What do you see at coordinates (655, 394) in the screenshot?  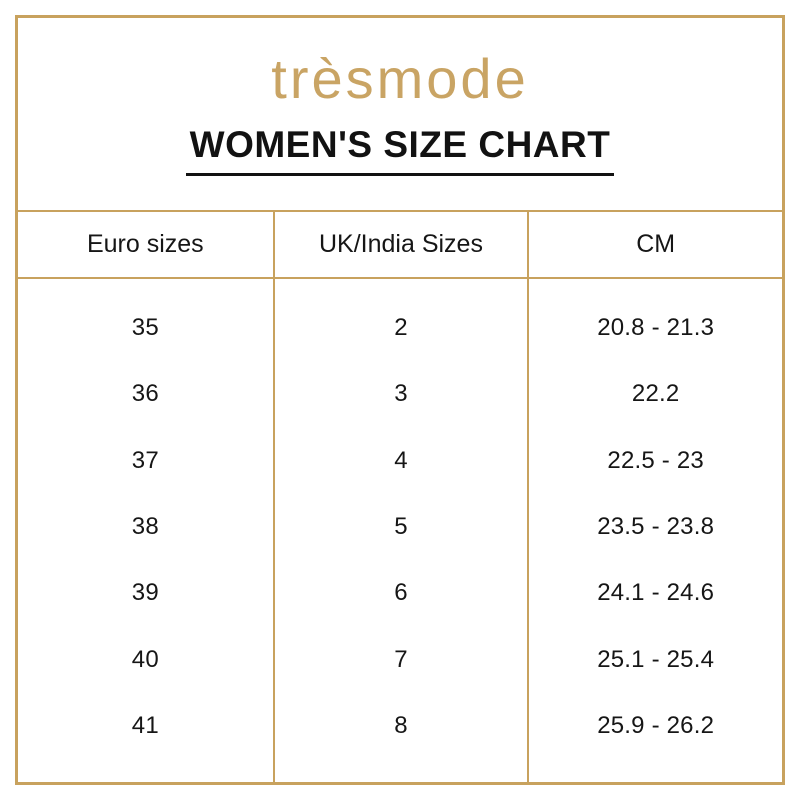 I see `table-cell: 22.2` at bounding box center [655, 394].